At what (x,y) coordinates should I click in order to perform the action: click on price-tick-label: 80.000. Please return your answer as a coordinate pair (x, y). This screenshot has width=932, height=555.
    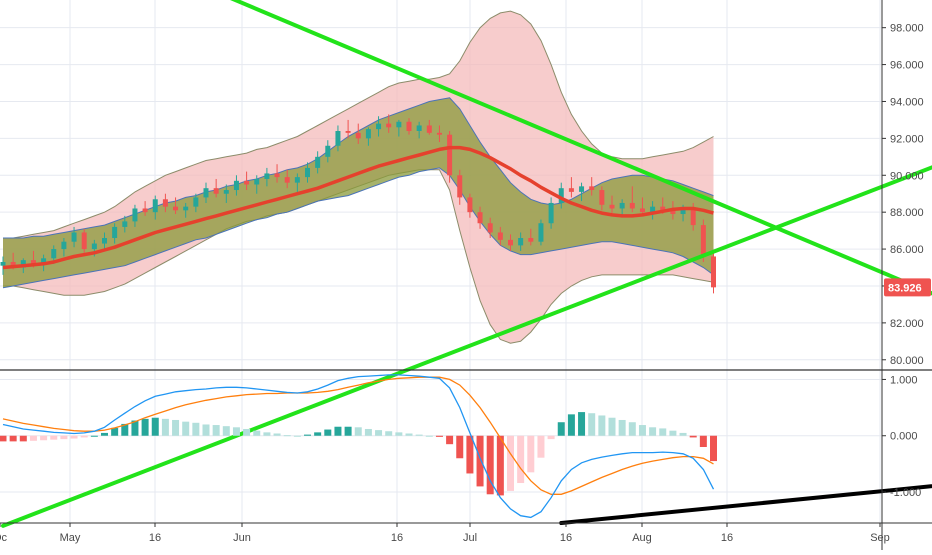
    Looking at the image, I should click on (907, 361).